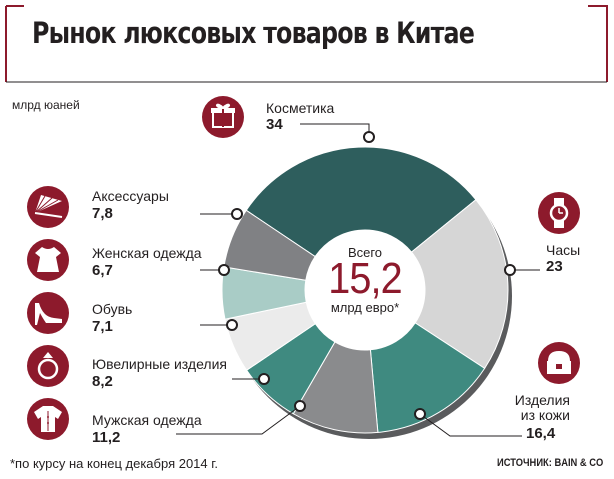 This screenshot has width=614, height=479. What do you see at coordinates (542, 407) in the screenshot?
I see `label-leather: Изделия из кожи` at bounding box center [542, 407].